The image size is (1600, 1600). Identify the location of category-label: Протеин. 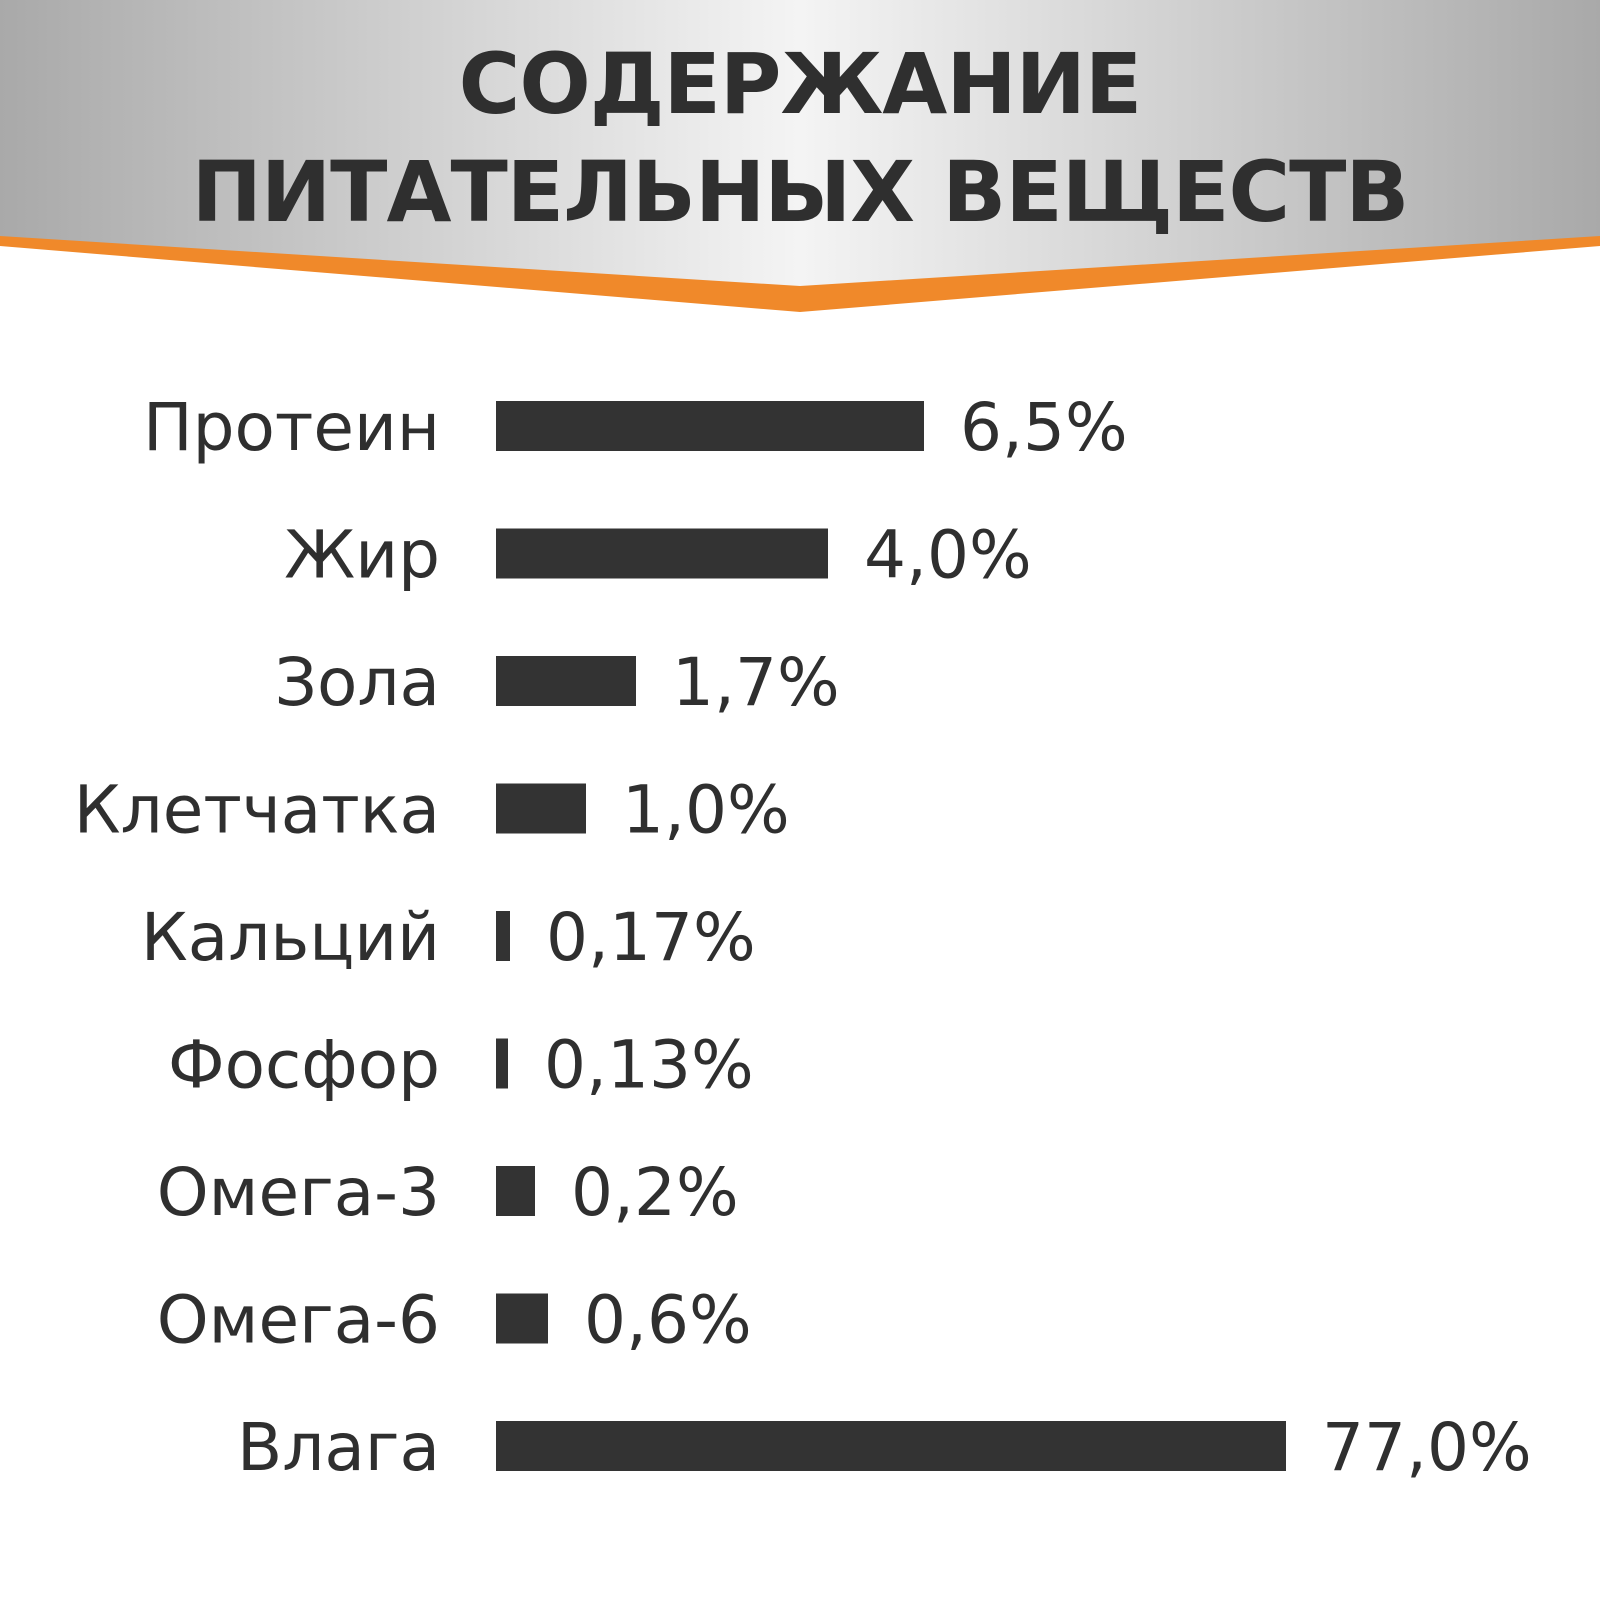
(291, 427).